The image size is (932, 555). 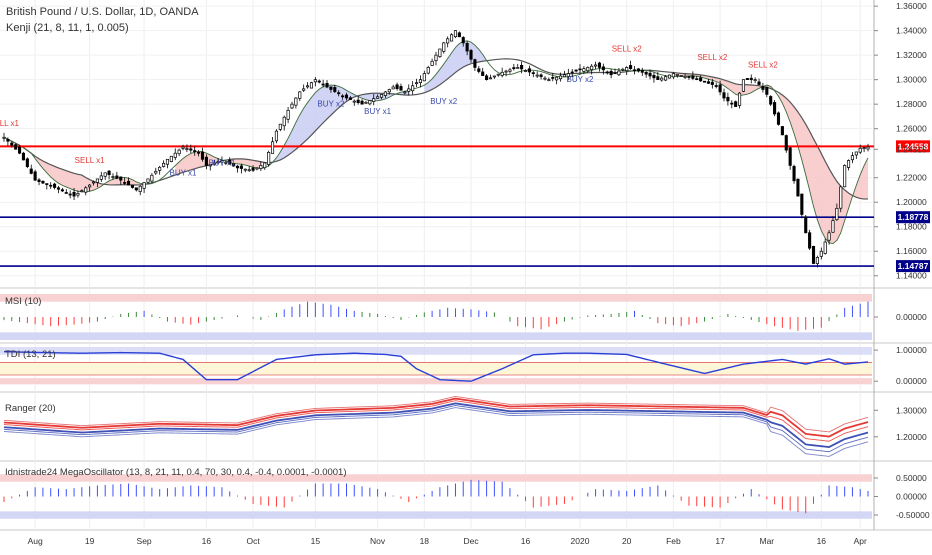 I want to click on y-tick-label: 0.00000, so click(x=911, y=497).